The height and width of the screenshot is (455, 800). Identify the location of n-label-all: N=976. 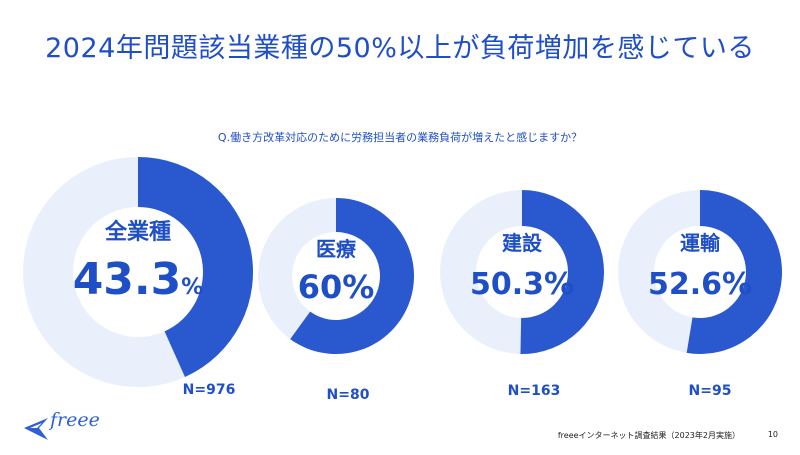
(209, 390).